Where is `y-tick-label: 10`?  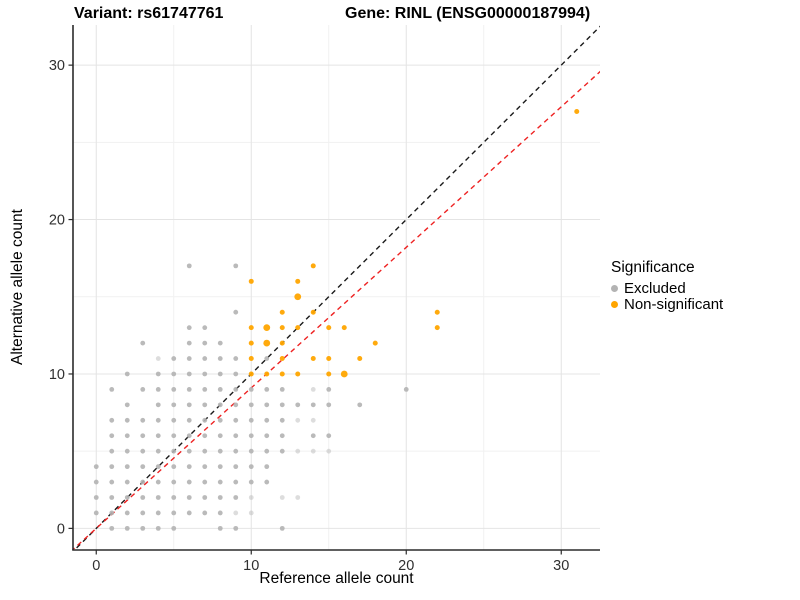
y-tick-label: 10 is located at coordinates (57, 375).